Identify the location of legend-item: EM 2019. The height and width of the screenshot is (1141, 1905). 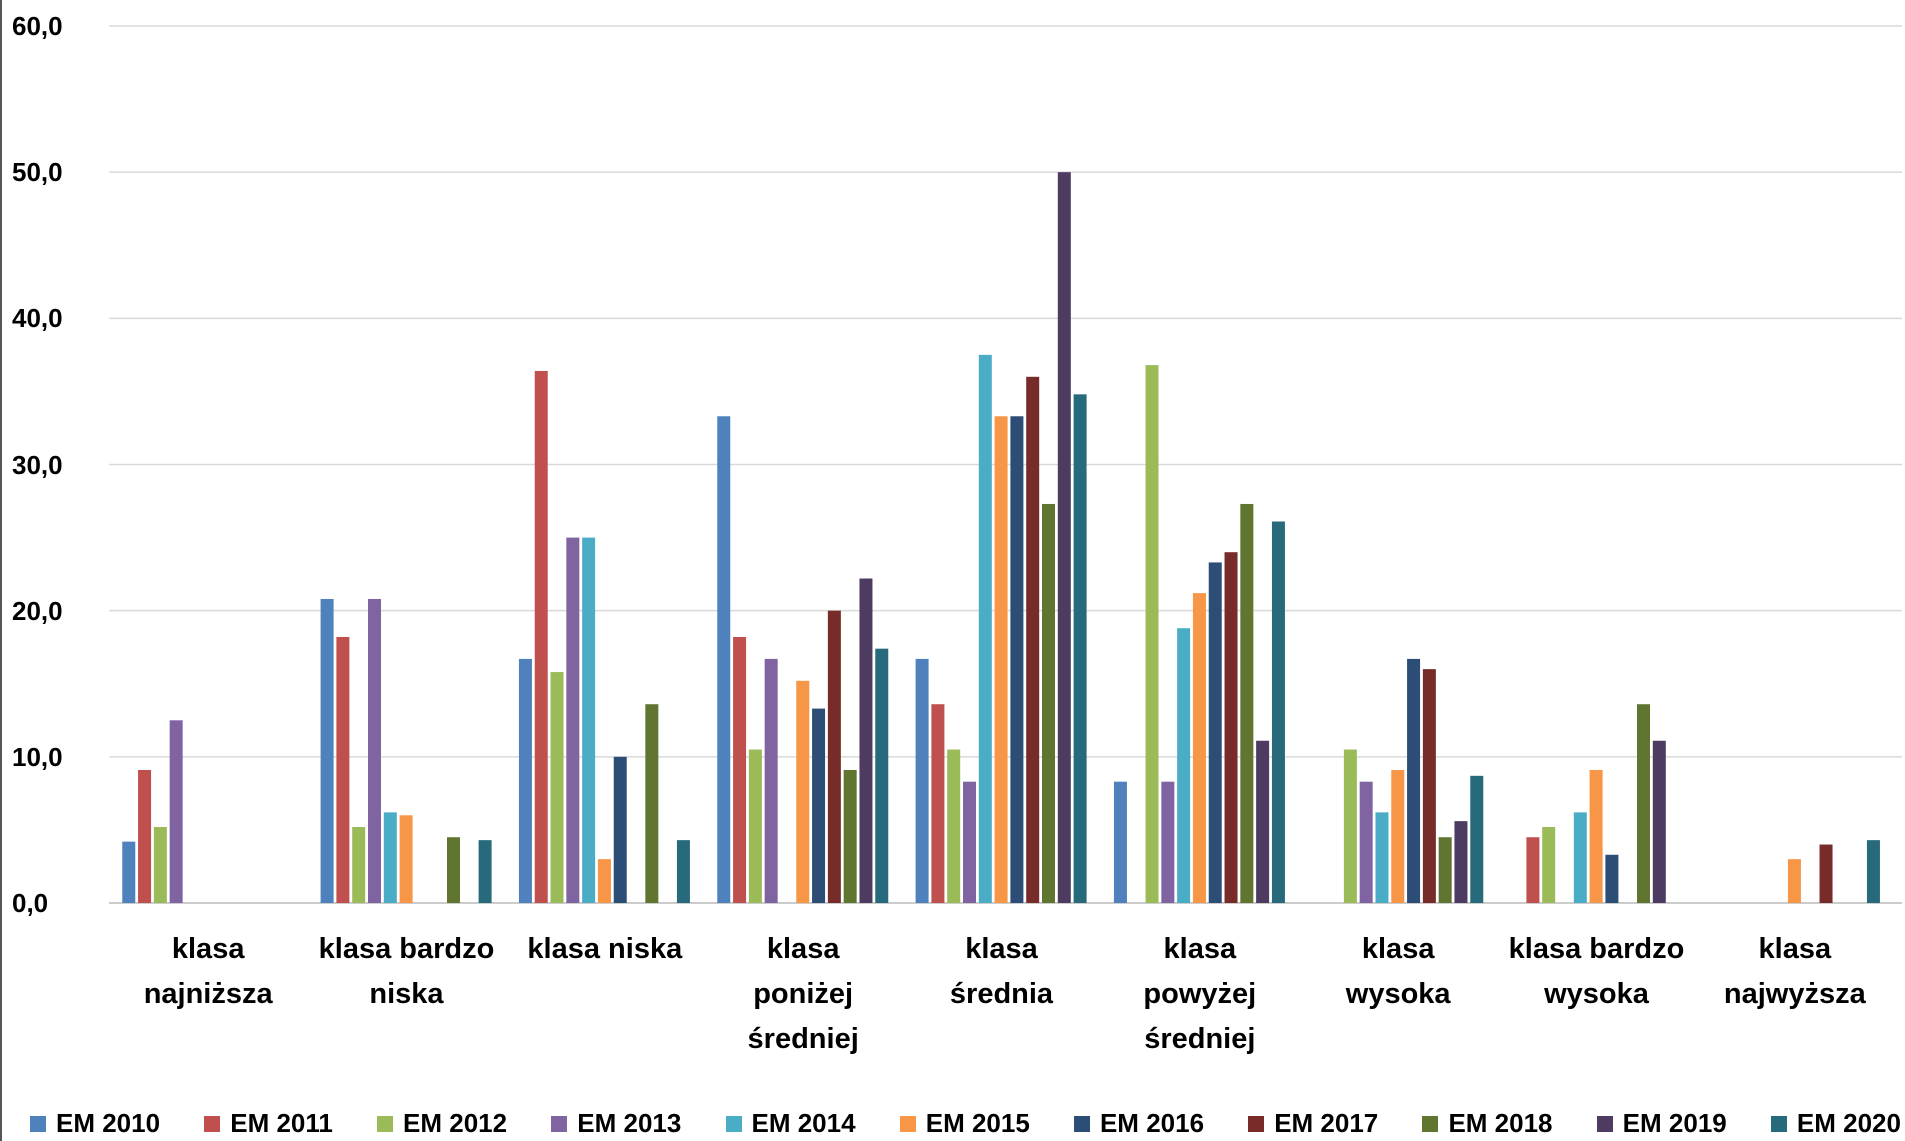
(1661, 1123).